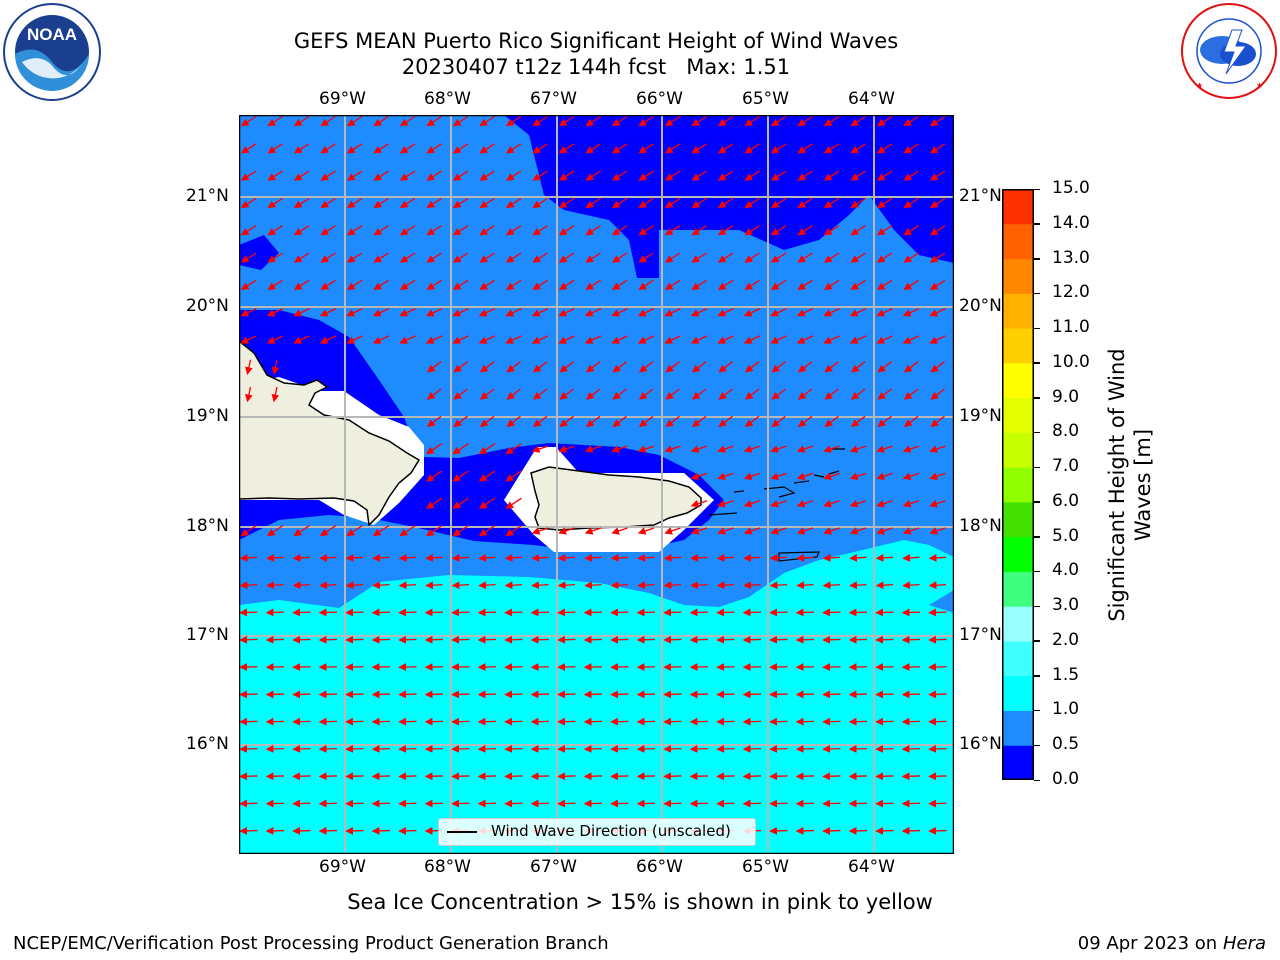 This screenshot has width=1280, height=960. I want to click on lon-label-bottom: 65°W, so click(765, 867).